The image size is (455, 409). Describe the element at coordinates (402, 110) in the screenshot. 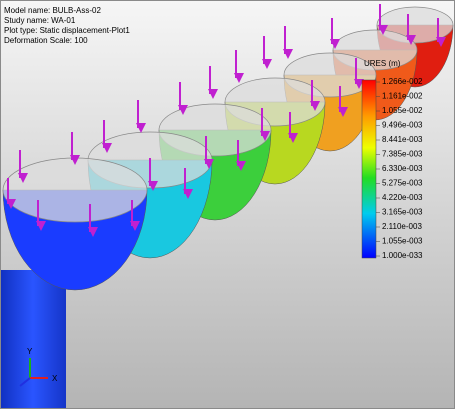

I see `legend-label: 1.055e-002` at that location.